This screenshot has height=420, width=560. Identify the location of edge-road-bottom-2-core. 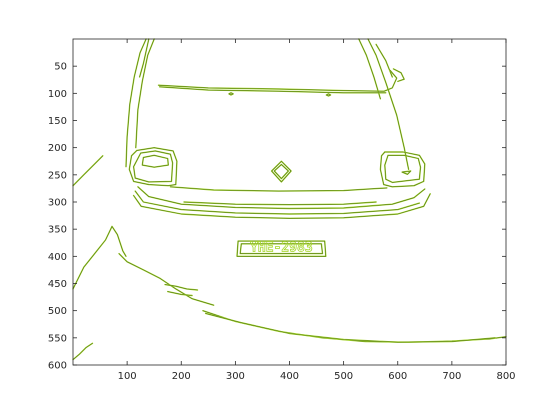
(350, 328).